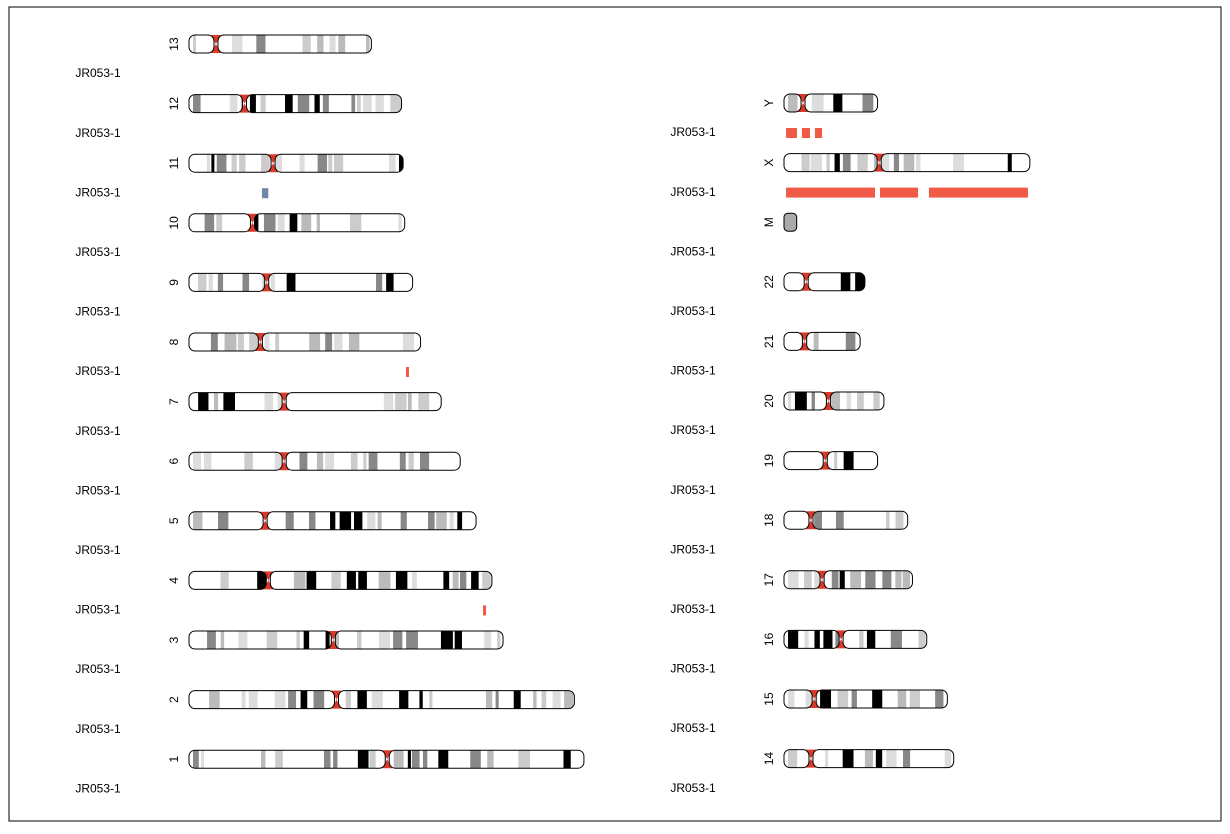 The image size is (1230, 834). I want to click on chromosome-label: 6, so click(174, 461).